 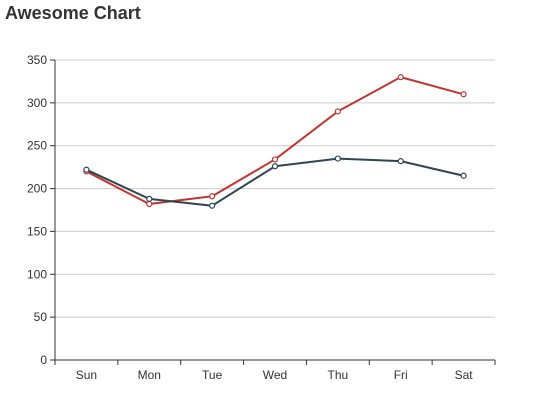 What do you see at coordinates (338, 375) in the screenshot?
I see `x-tick-label: Thu` at bounding box center [338, 375].